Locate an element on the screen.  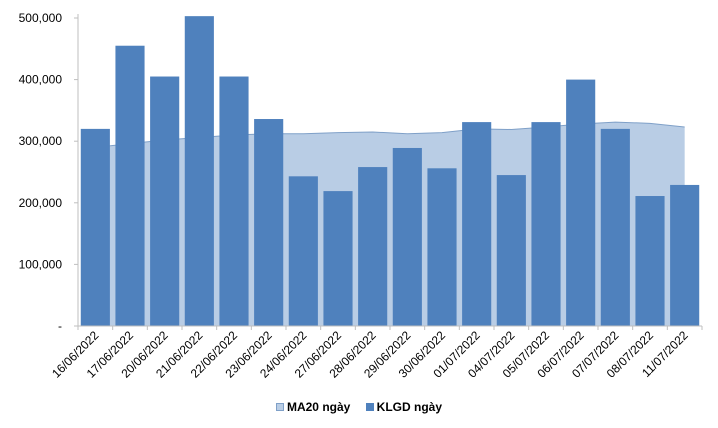
legend-swatch-ma20 is located at coordinates (279, 407).